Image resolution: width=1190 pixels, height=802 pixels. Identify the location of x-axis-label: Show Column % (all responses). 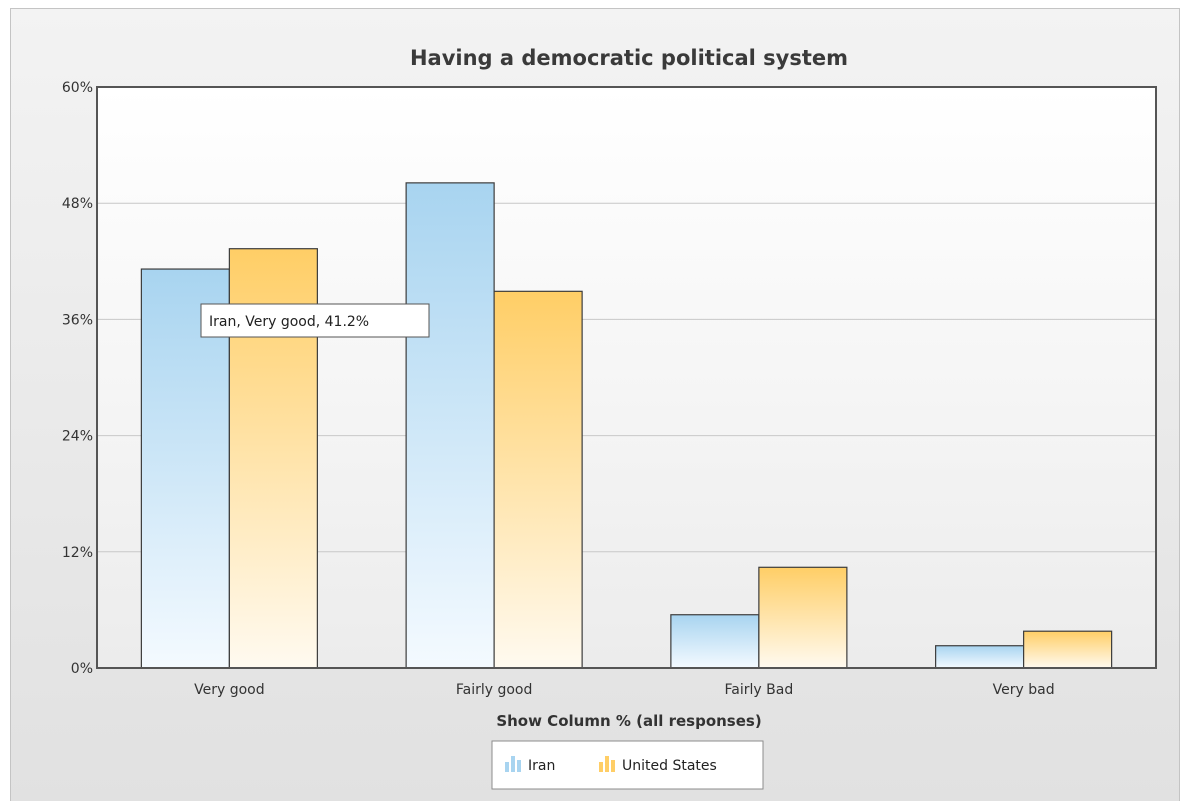
(628, 721).